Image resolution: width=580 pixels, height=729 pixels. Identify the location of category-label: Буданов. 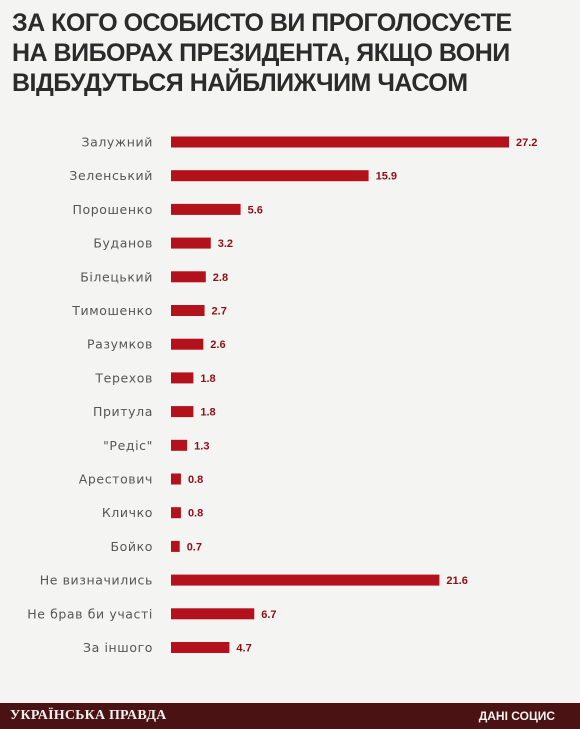
(123, 243).